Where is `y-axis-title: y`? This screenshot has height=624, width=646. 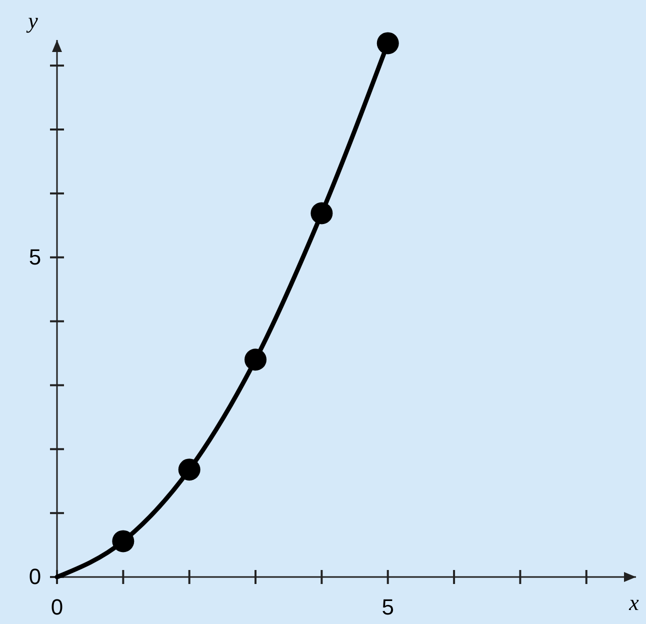 y-axis-title: y is located at coordinates (32, 20).